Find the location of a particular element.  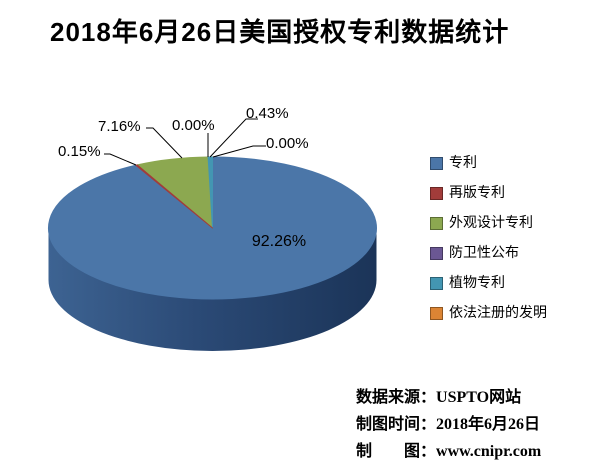

footer-author-value: www.cnipr.com is located at coordinates (489, 451).